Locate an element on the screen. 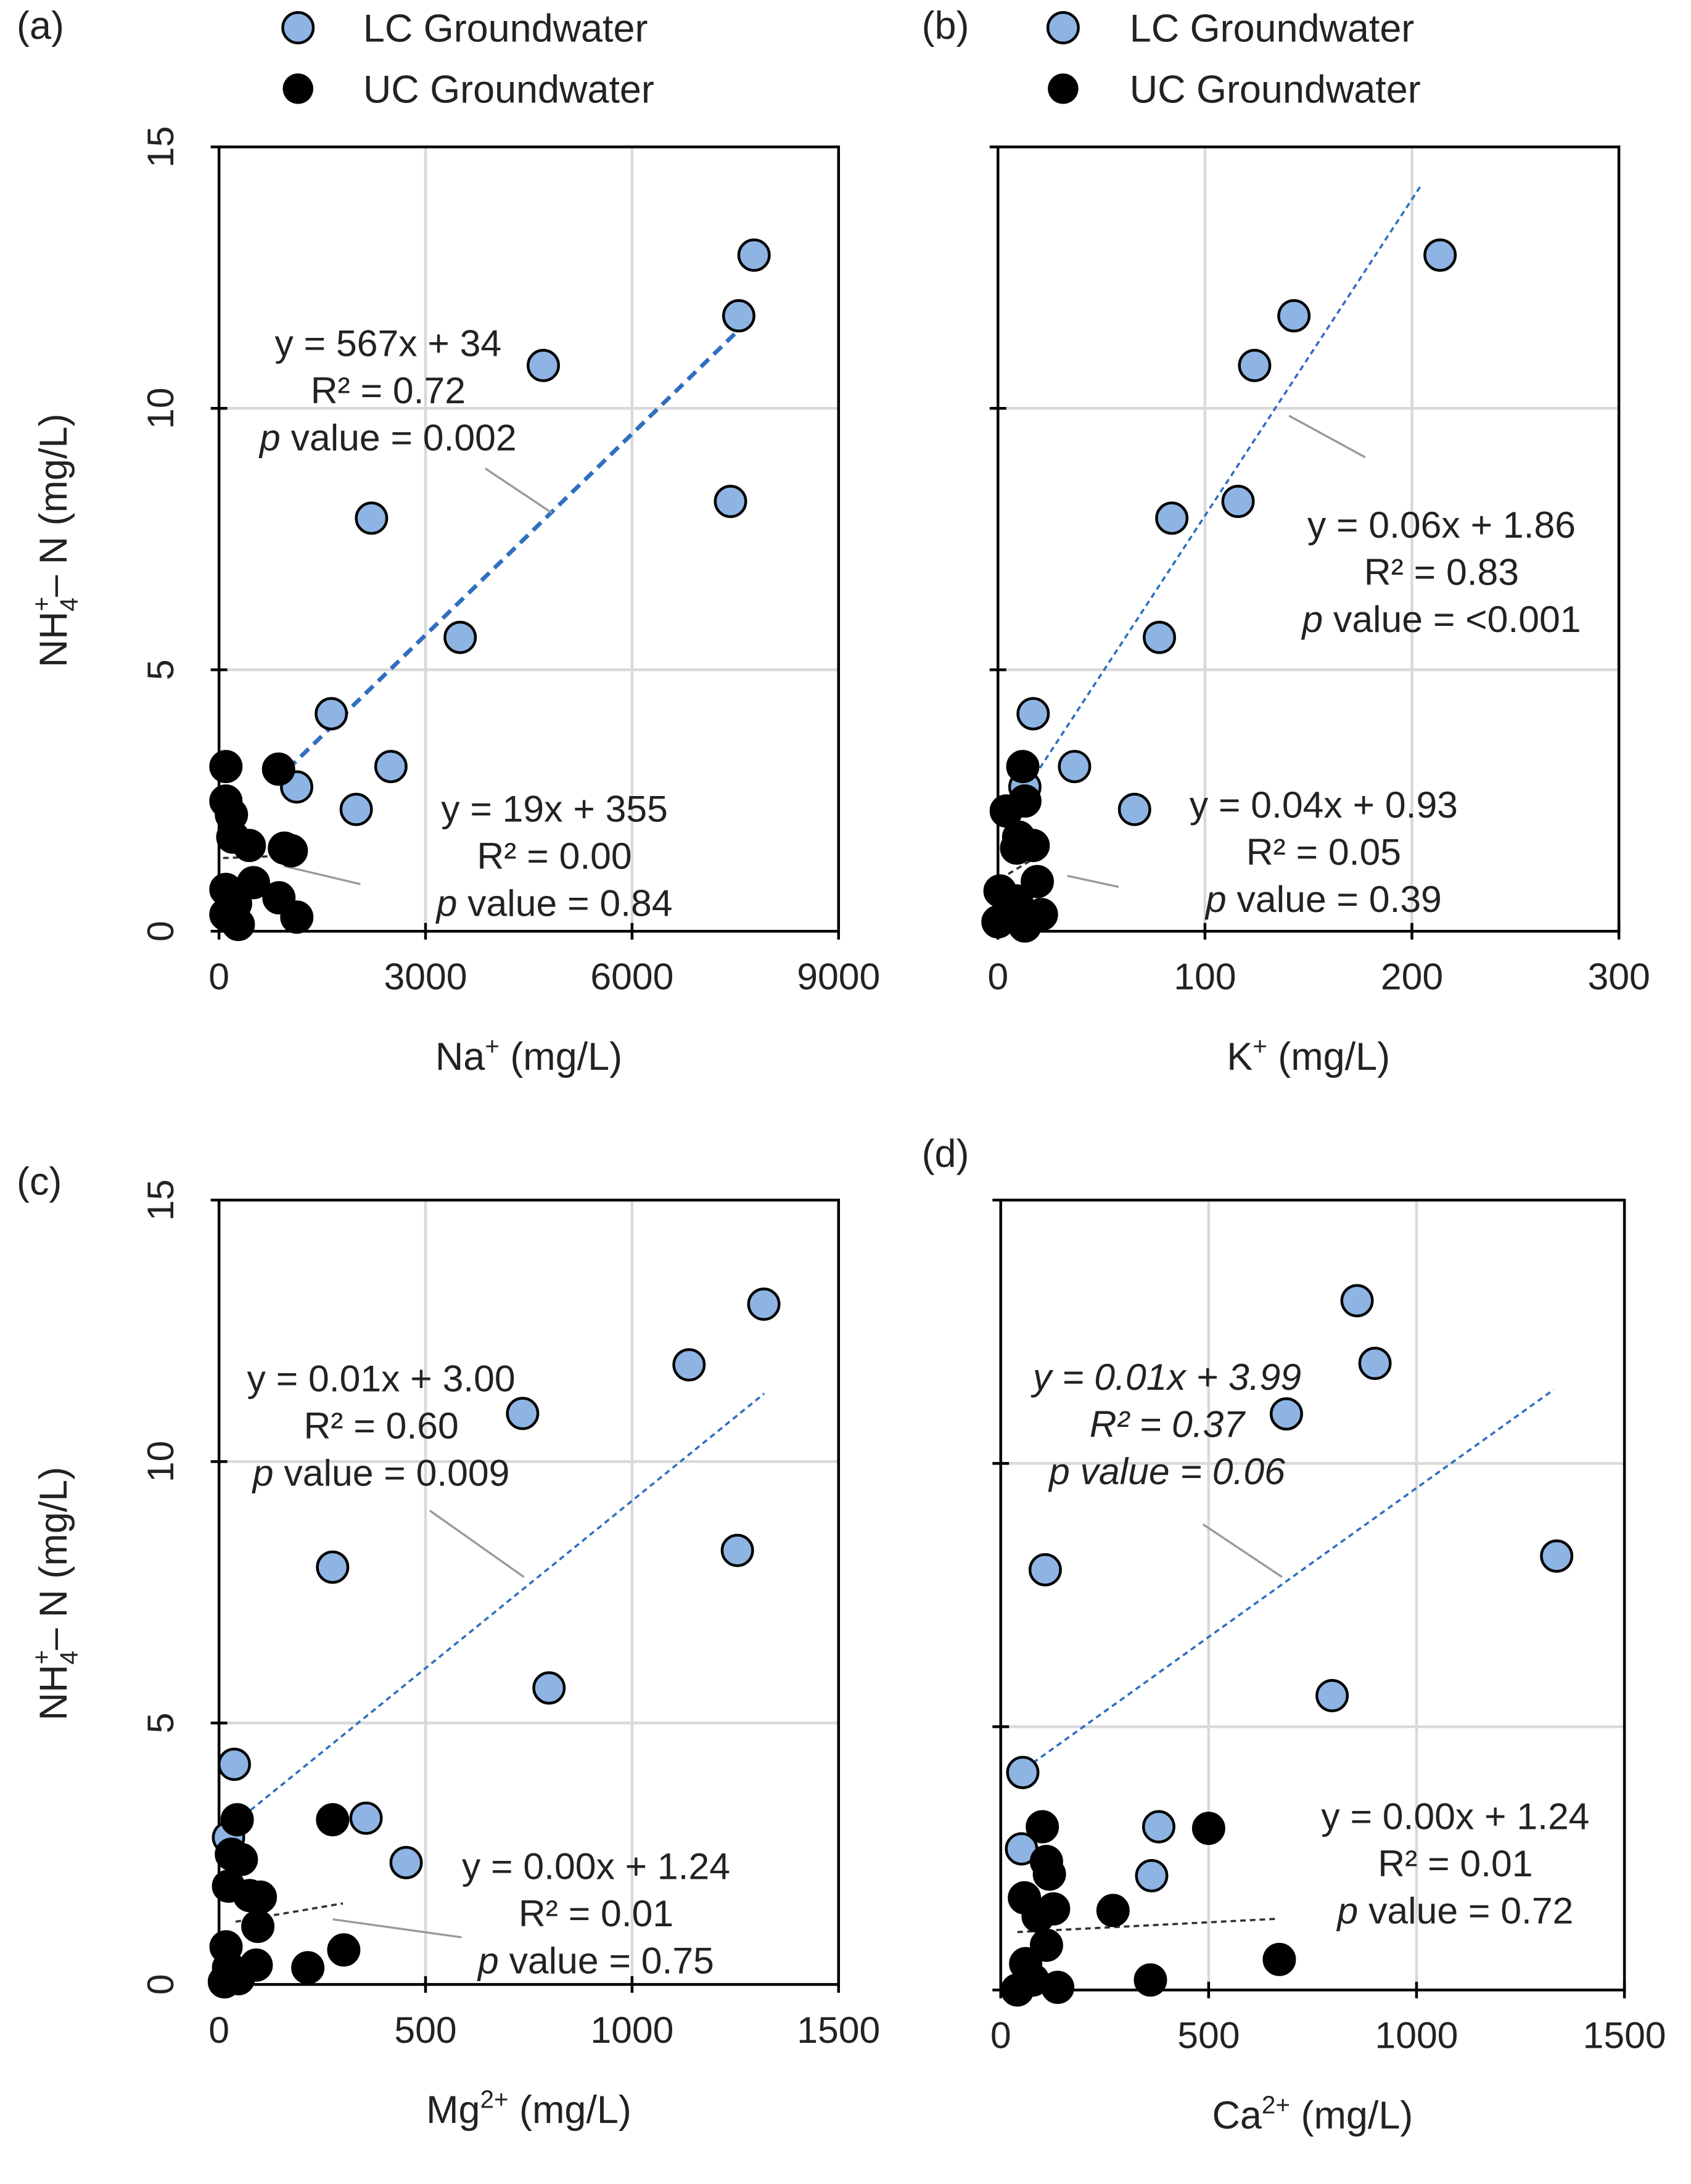 This screenshot has width=1691, height=2184. p-value: p value = <0.001 is located at coordinates (1441, 619).